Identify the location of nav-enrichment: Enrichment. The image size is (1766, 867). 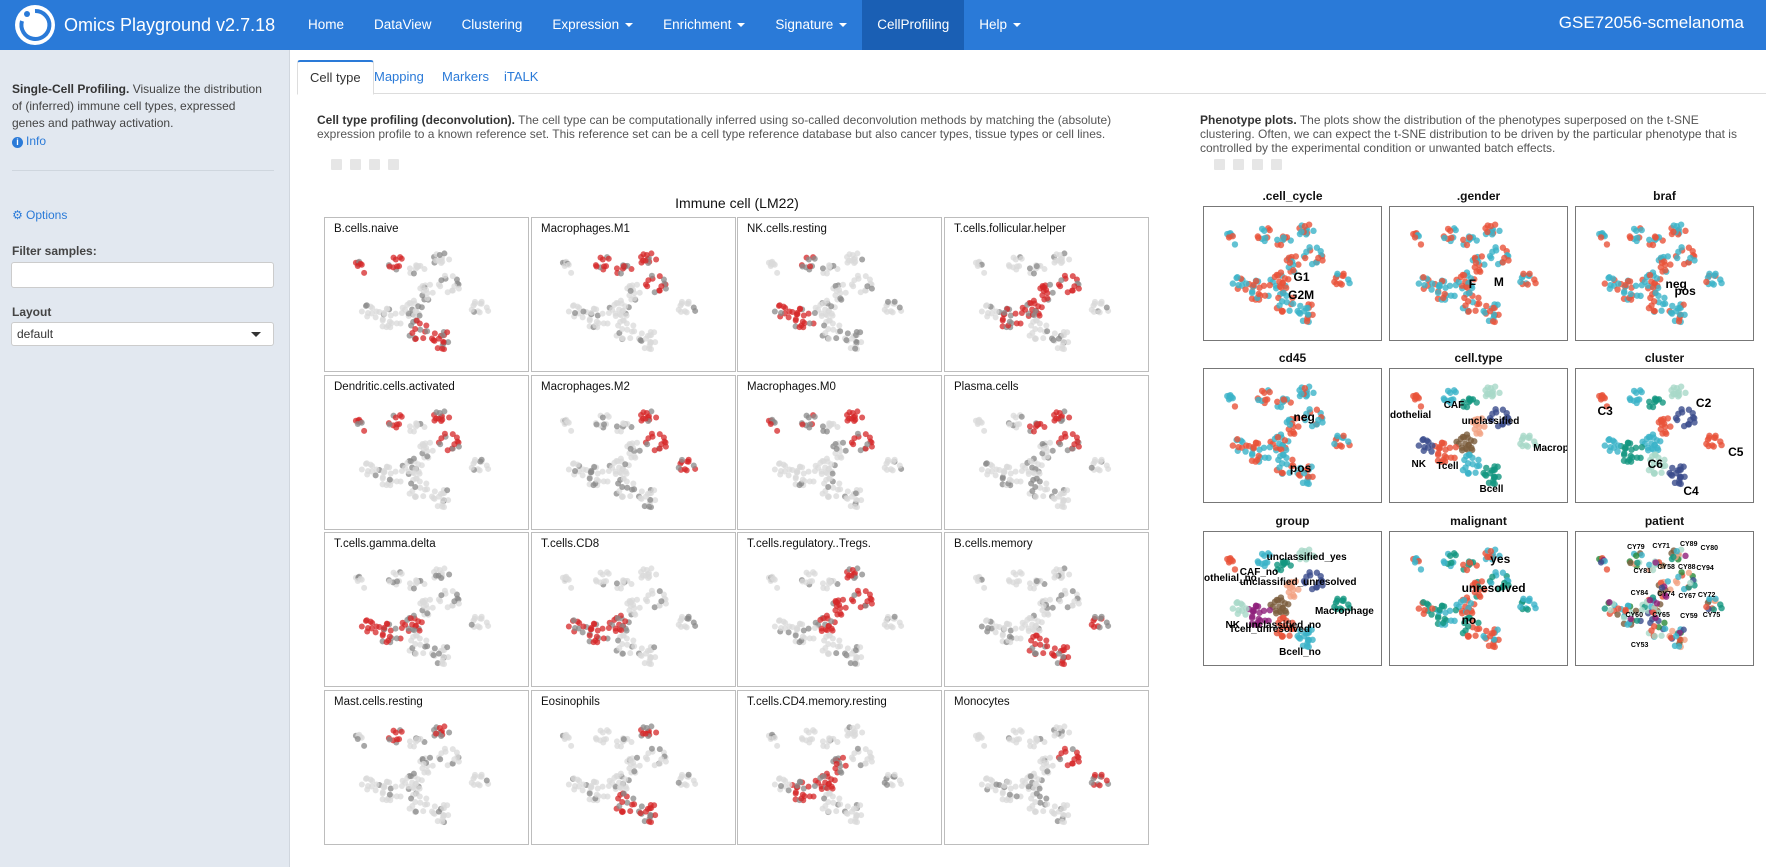
(704, 25).